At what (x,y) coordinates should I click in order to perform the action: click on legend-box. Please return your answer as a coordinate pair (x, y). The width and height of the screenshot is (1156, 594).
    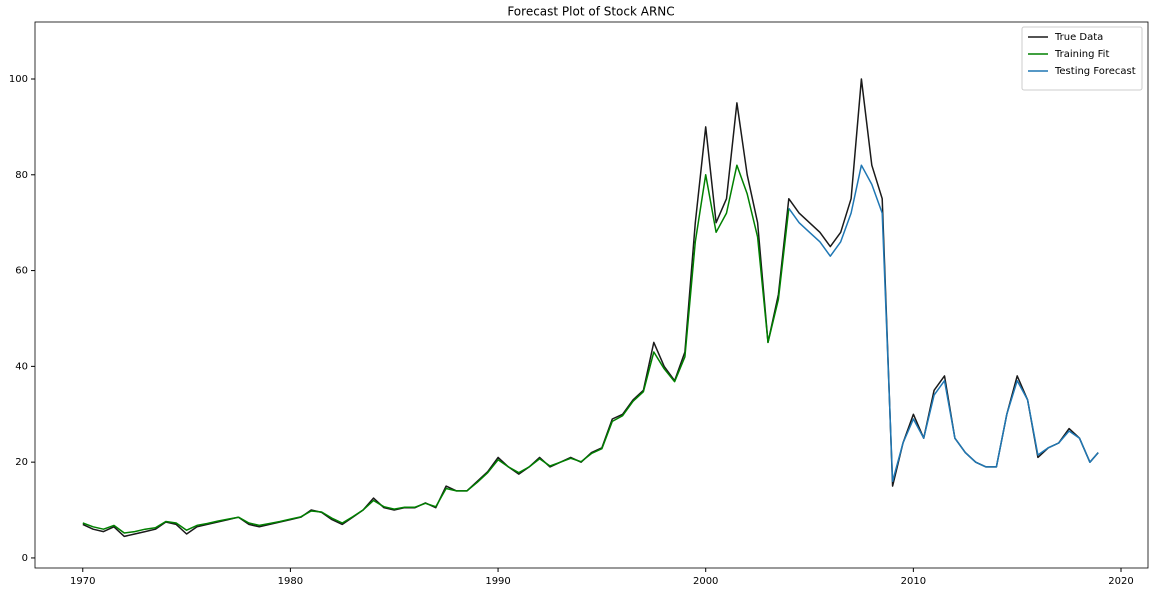
    Looking at the image, I should click on (1082, 58).